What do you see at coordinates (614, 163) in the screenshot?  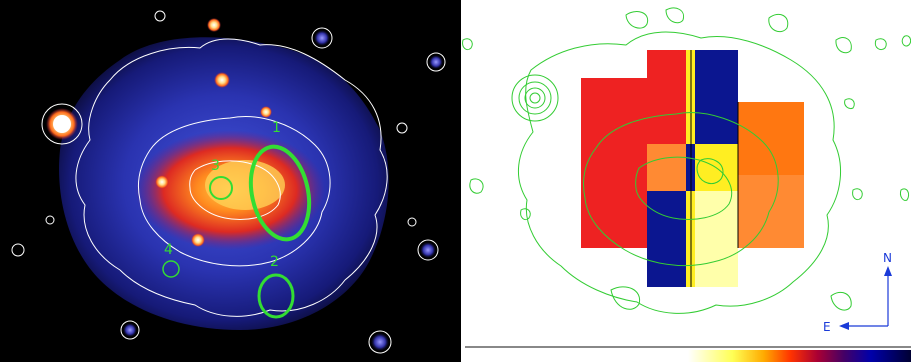 I see `cell-left-red` at bounding box center [614, 163].